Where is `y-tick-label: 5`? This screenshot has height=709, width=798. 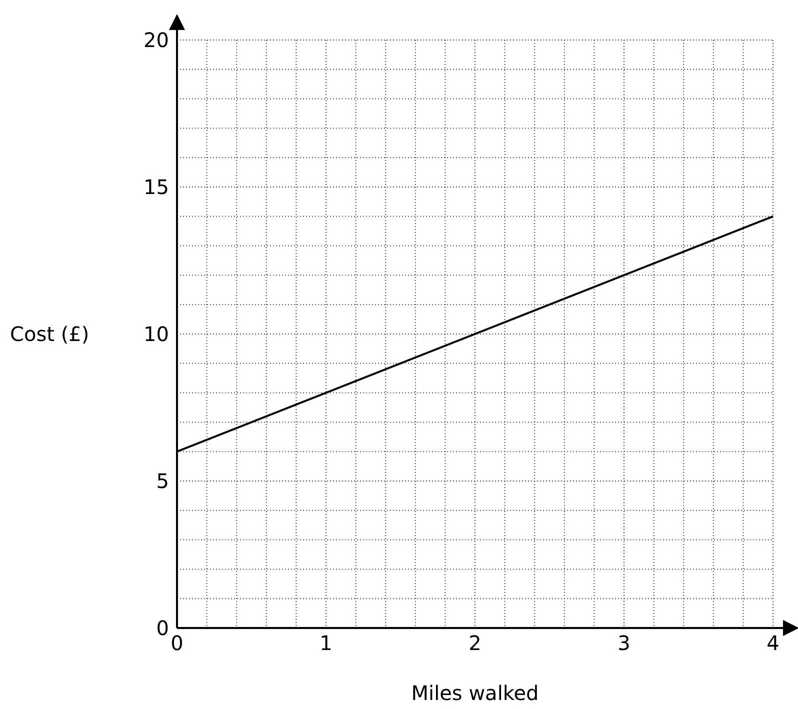 y-tick-label: 5 is located at coordinates (162, 481).